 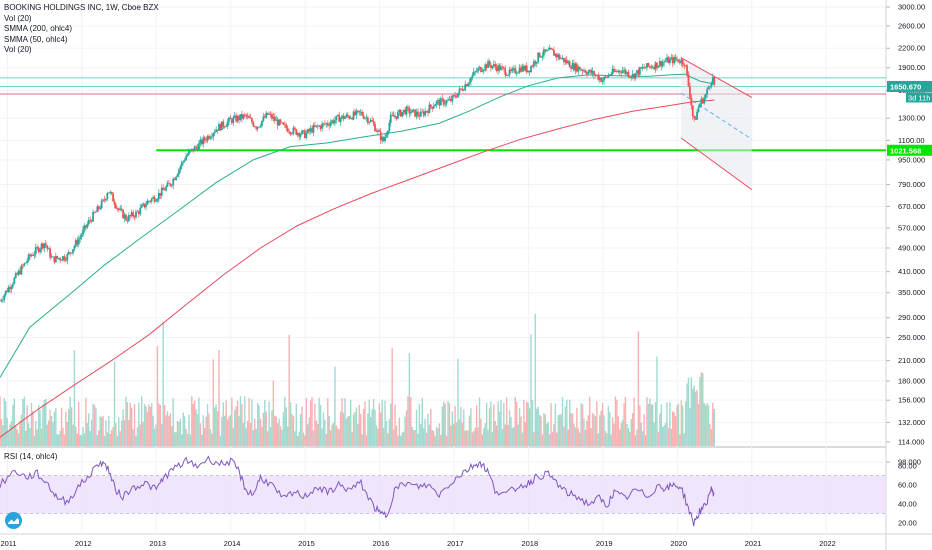 I want to click on current-price-label: 1650.670, so click(x=905, y=86).